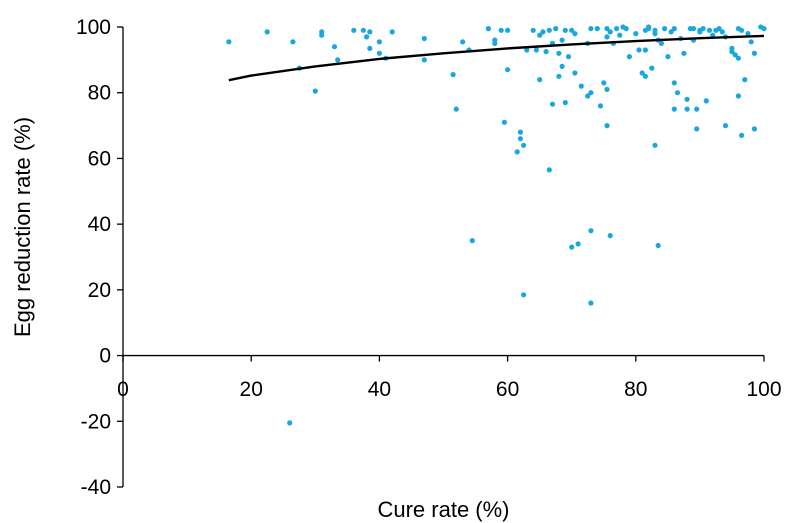  Describe the element at coordinates (443, 509) in the screenshot. I see `x-axis-title: Cure rate (%)` at that location.